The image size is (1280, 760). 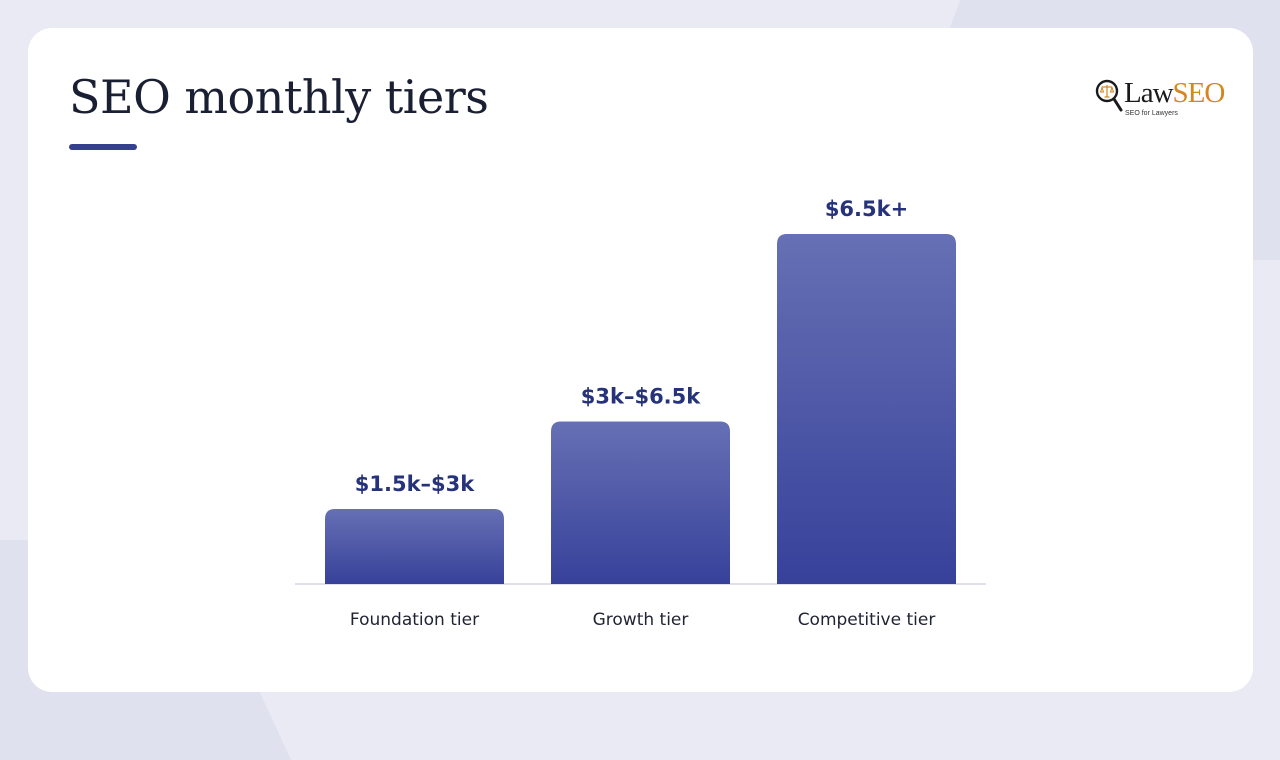 I want to click on category-label-3: Competitive tier, so click(x=867, y=620).